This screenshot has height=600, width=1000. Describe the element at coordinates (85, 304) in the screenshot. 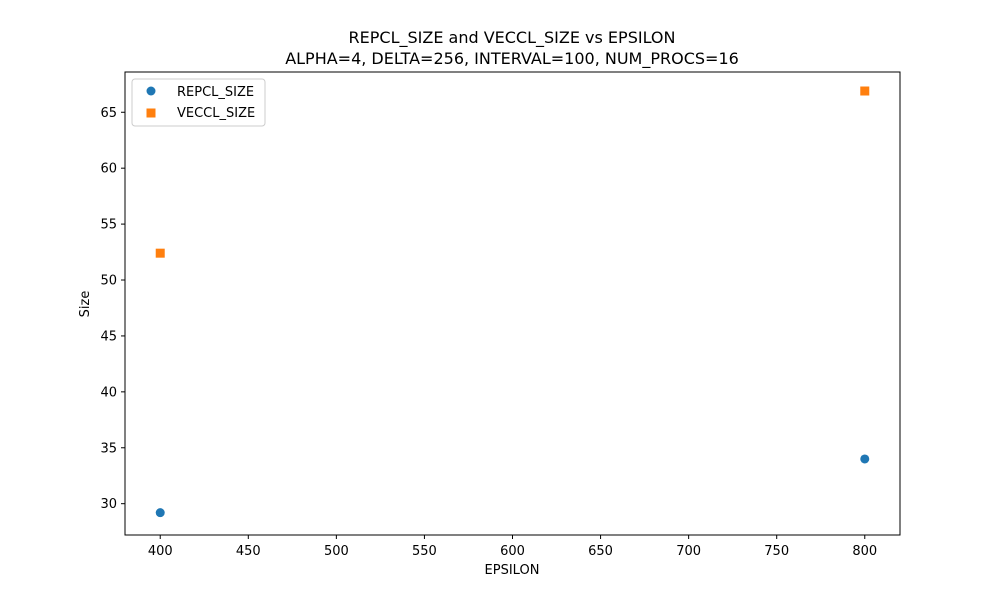

I see `y-axis-label: Size` at that location.